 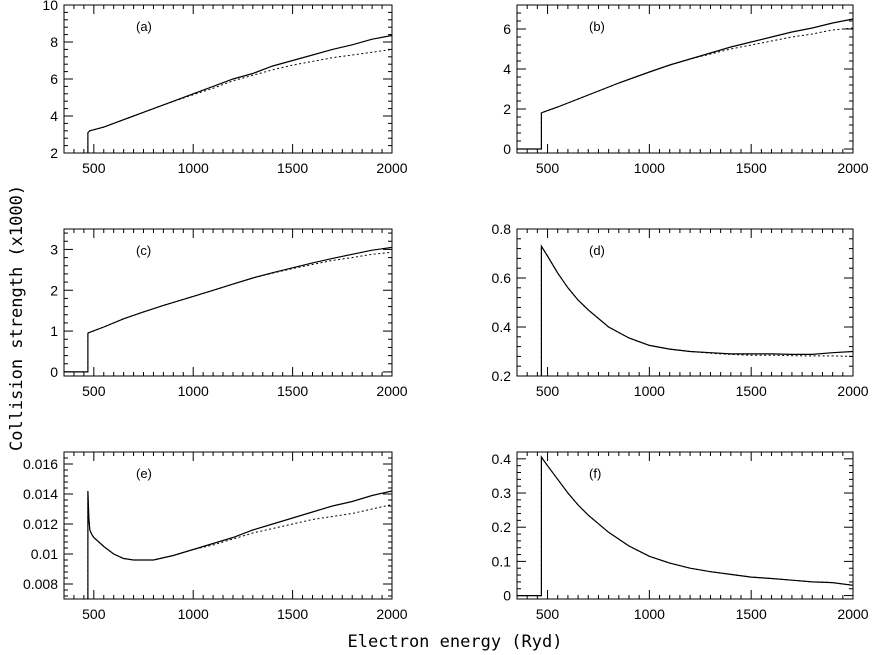 What do you see at coordinates (502, 278) in the screenshot?
I see `y-tick-label: 0.6` at bounding box center [502, 278].